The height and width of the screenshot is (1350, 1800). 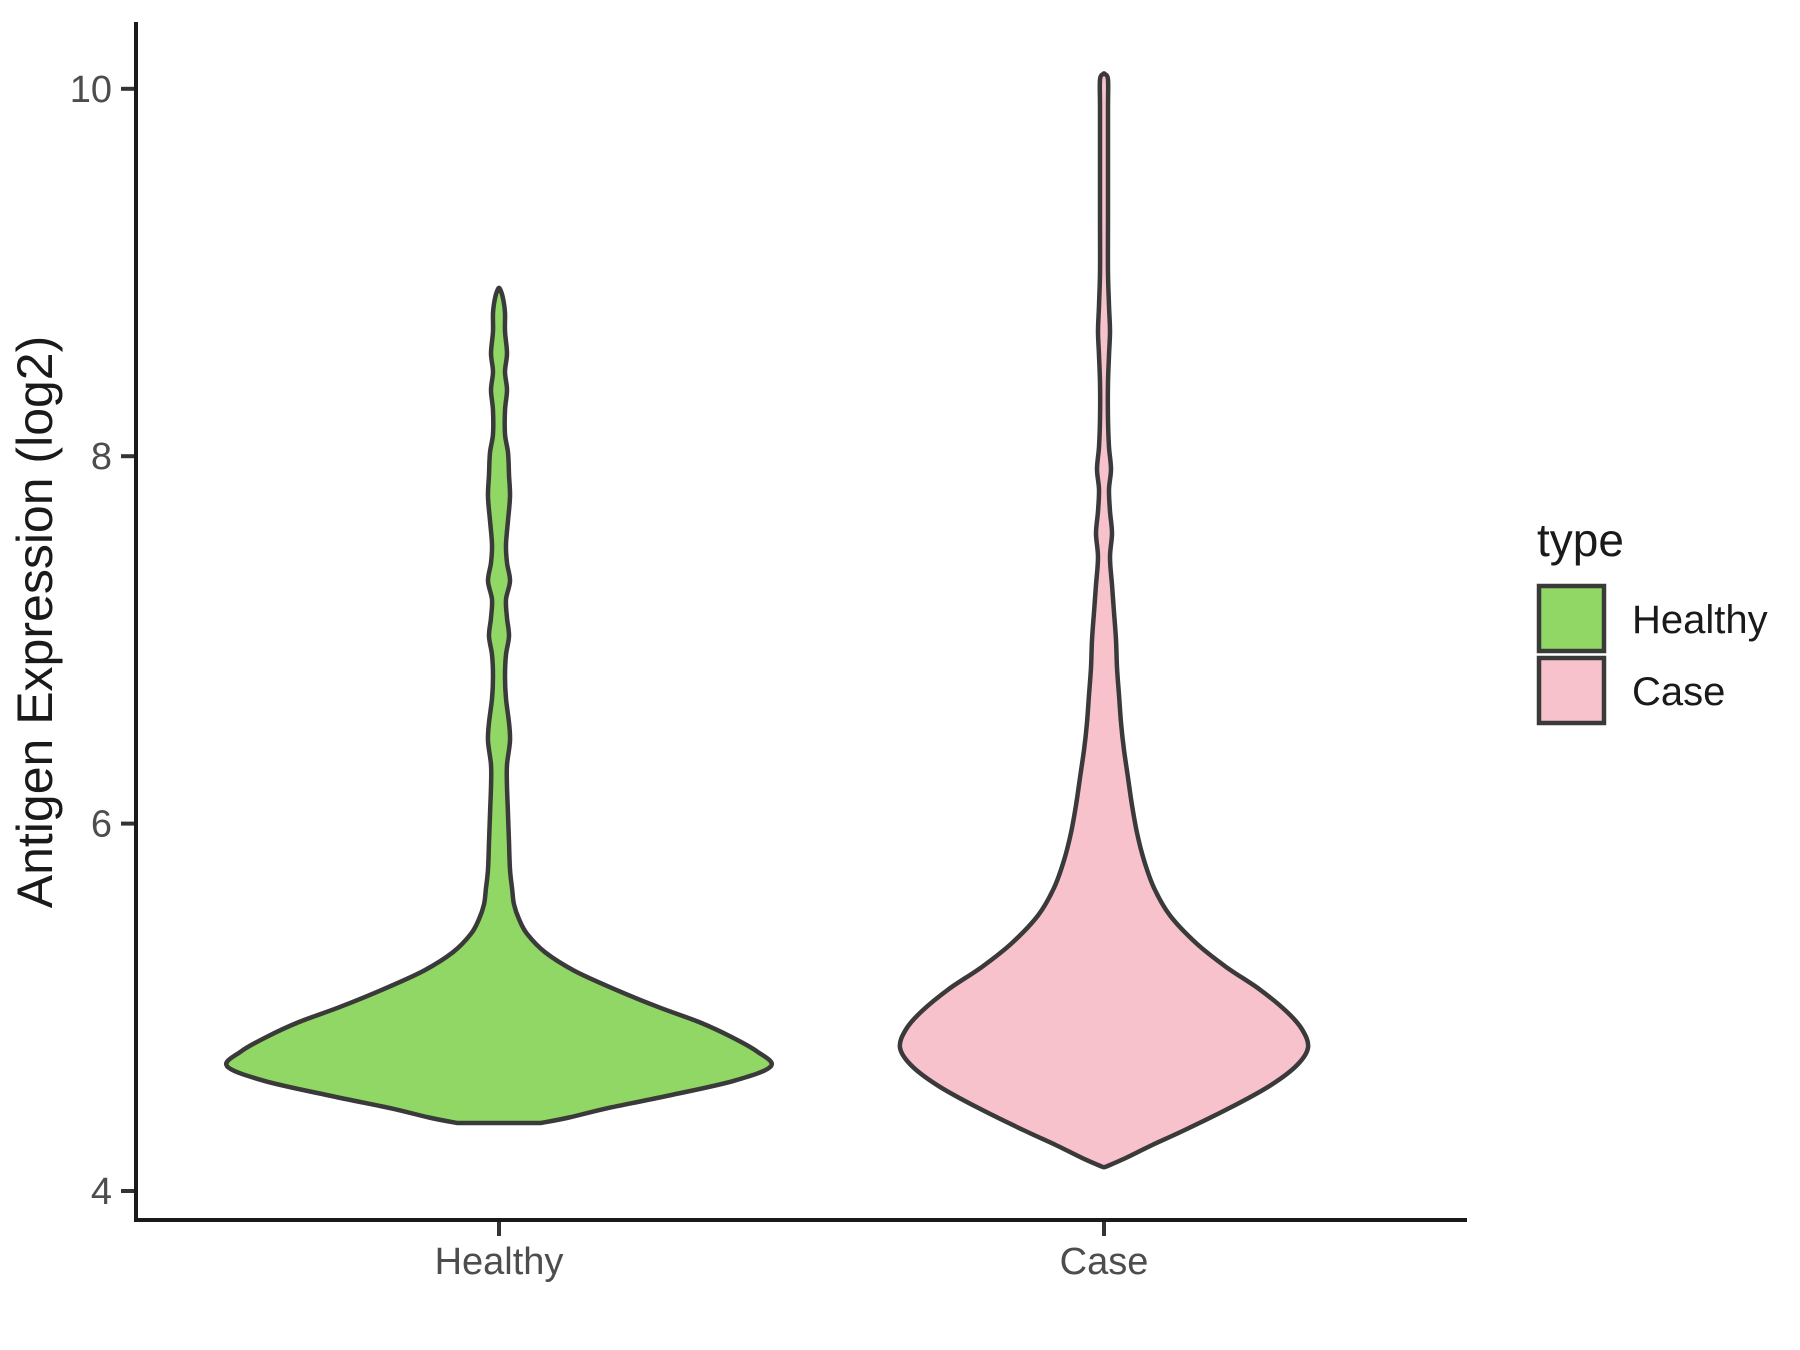 What do you see at coordinates (101, 825) in the screenshot?
I see `y-tick-label: 6` at bounding box center [101, 825].